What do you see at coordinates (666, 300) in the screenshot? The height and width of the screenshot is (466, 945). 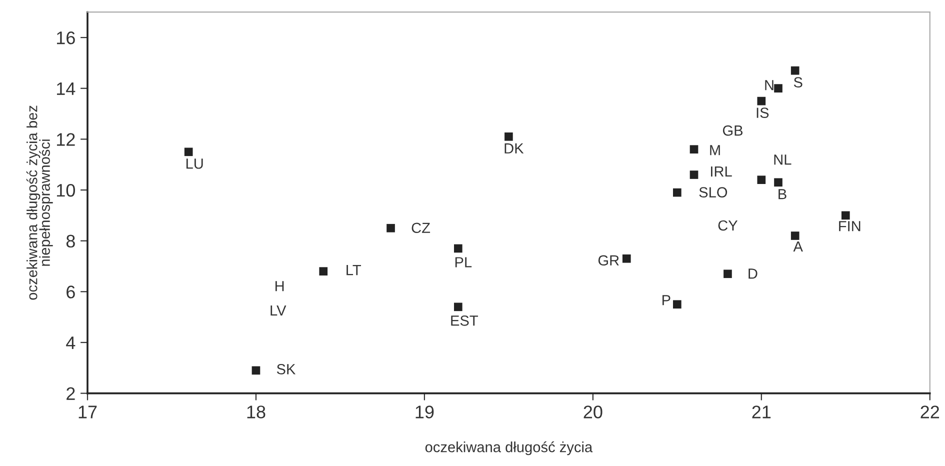 I see `annotation: P` at bounding box center [666, 300].